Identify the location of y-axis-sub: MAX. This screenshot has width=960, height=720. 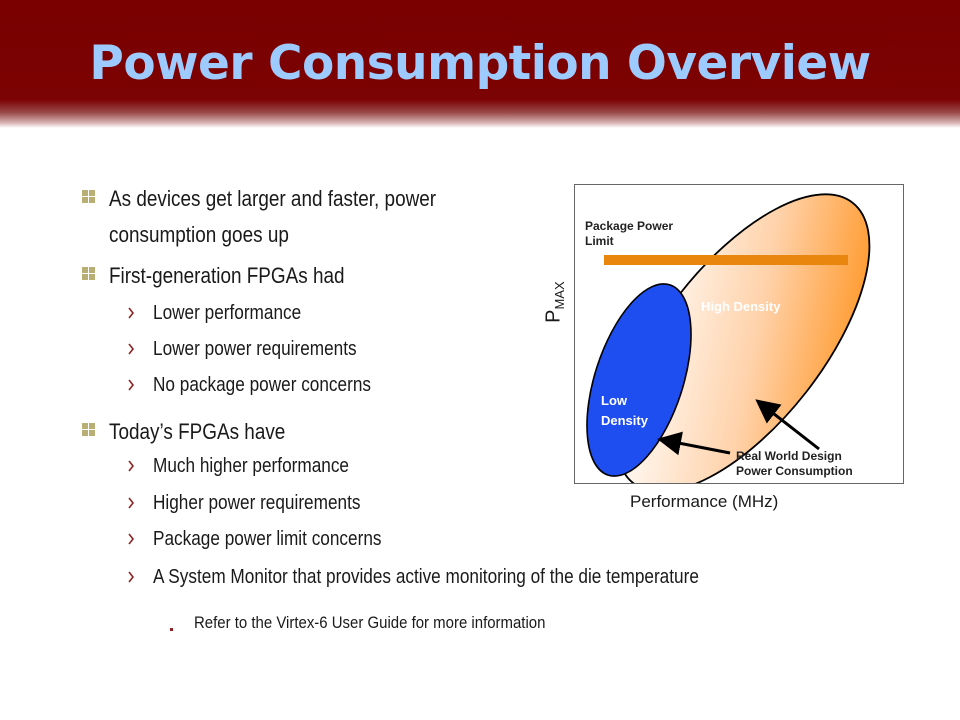
(559, 295).